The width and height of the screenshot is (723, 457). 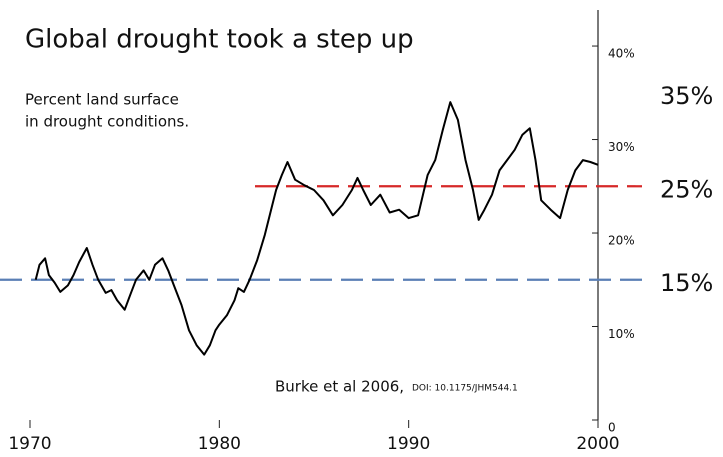 I want to click on y-tick-label: 40%, so click(x=621, y=54).